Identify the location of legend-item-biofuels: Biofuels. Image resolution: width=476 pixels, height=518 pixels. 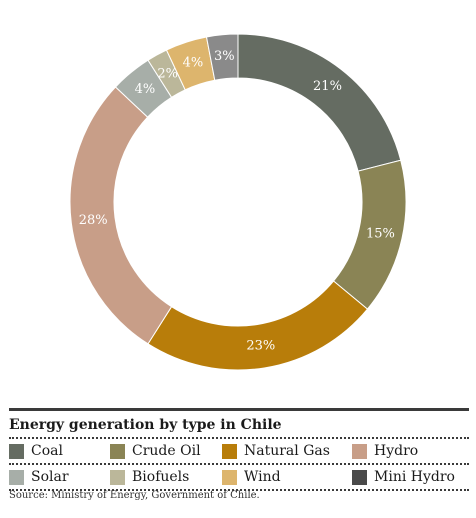
(166, 477).